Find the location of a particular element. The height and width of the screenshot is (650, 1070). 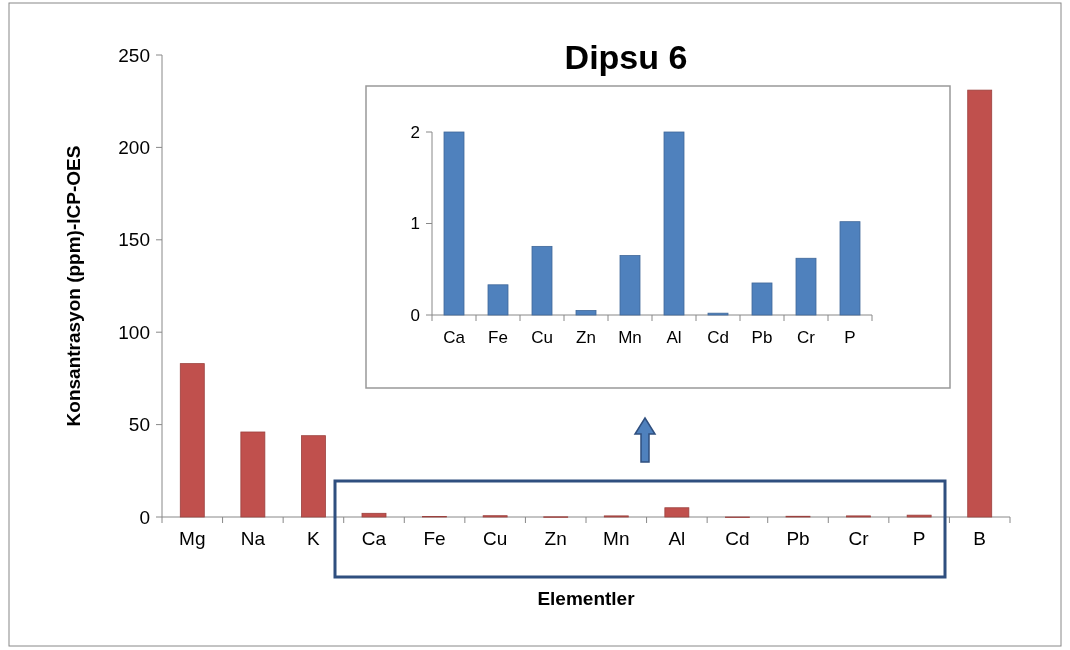

y-tick-label: 150 is located at coordinates (134, 240).